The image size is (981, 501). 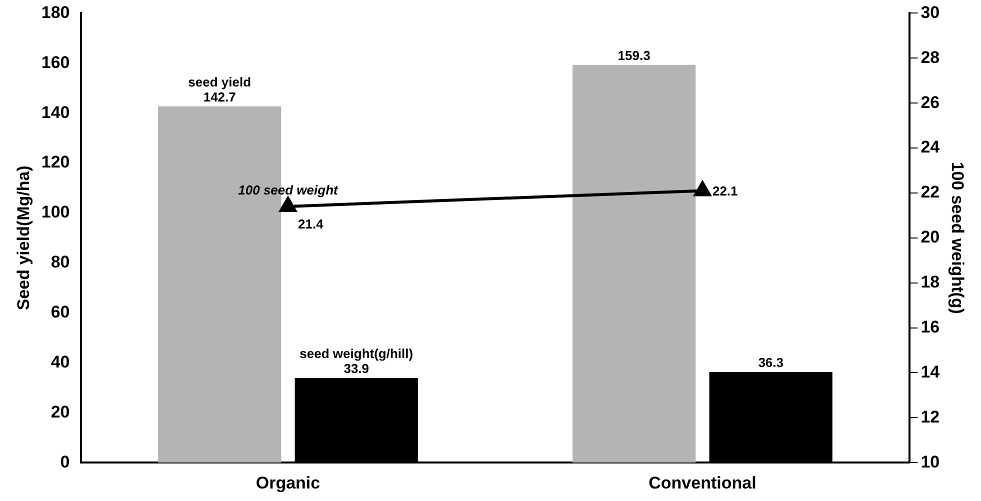 What do you see at coordinates (958, 238) in the screenshot?
I see `y2-axis-title: 100 seed weight(g)` at bounding box center [958, 238].